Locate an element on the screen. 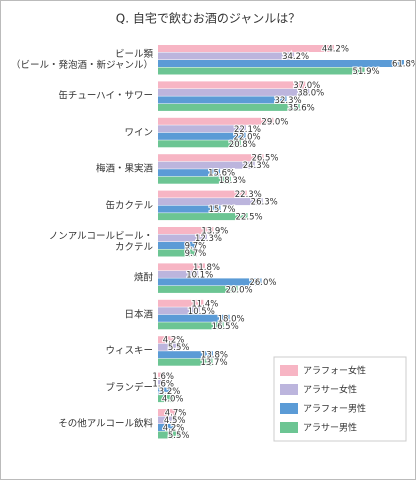  legend-label: アラフォー男性 is located at coordinates (334, 409).